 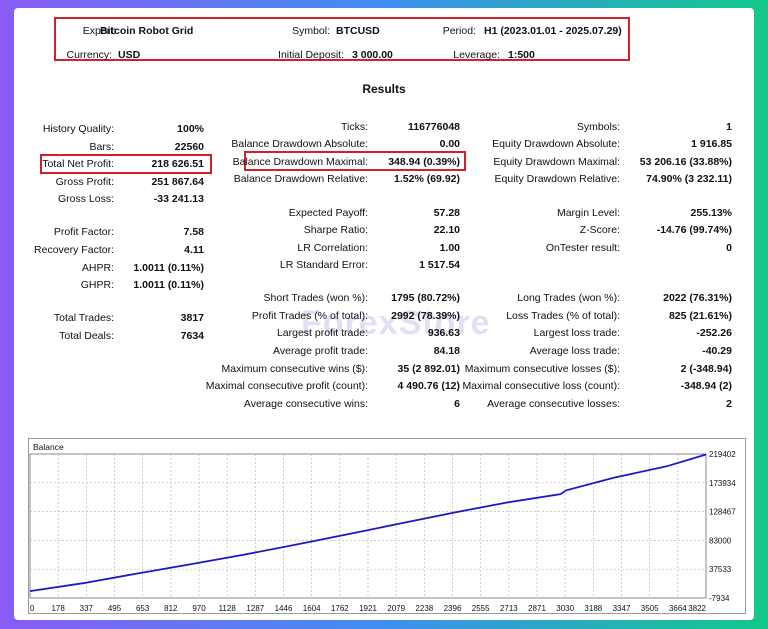 What do you see at coordinates (449, 248) in the screenshot?
I see `stat-value: 1.00` at bounding box center [449, 248].